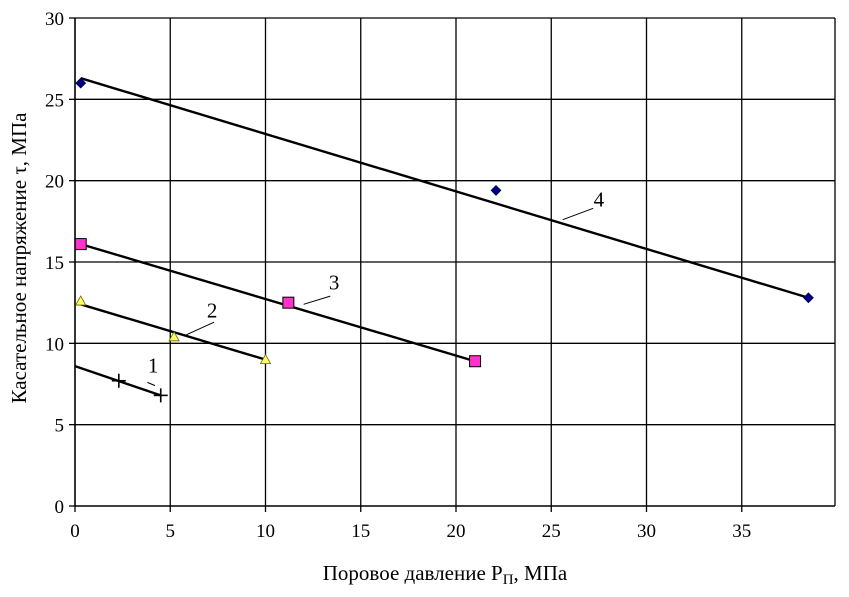  Describe the element at coordinates (360, 531) in the screenshot. I see `x-tick-label: 15` at that location.